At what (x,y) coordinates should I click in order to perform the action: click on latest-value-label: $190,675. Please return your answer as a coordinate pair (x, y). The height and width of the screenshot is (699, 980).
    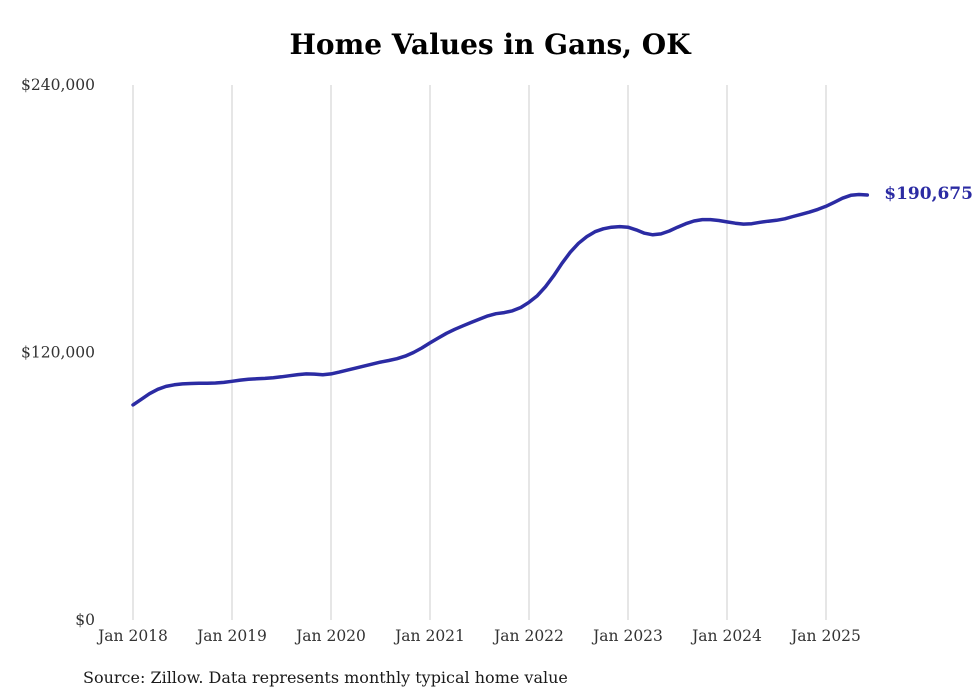
    Looking at the image, I should click on (928, 193).